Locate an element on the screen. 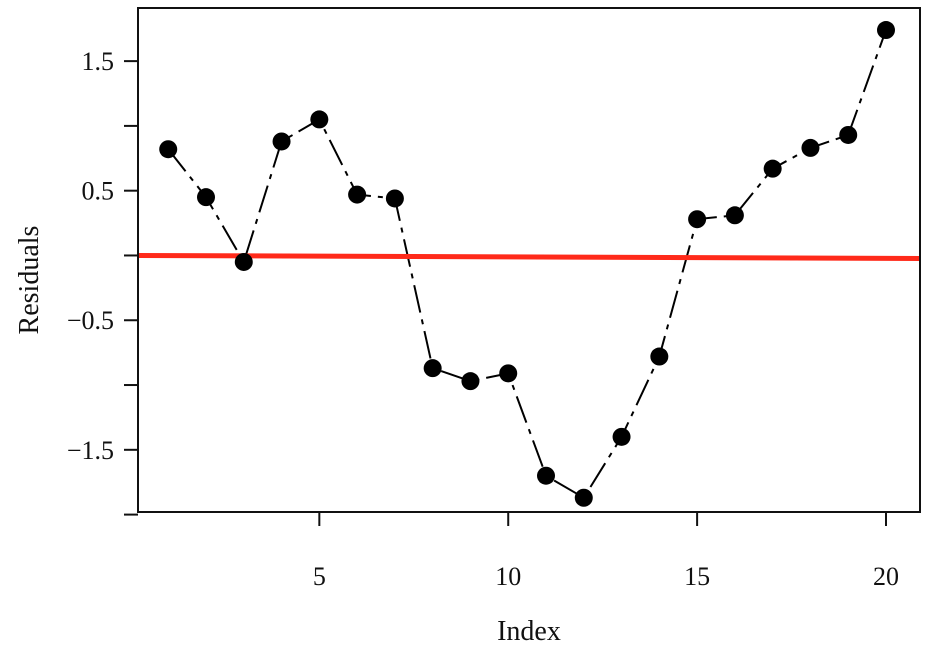  y-tick-label: −0.5 is located at coordinates (90, 320).